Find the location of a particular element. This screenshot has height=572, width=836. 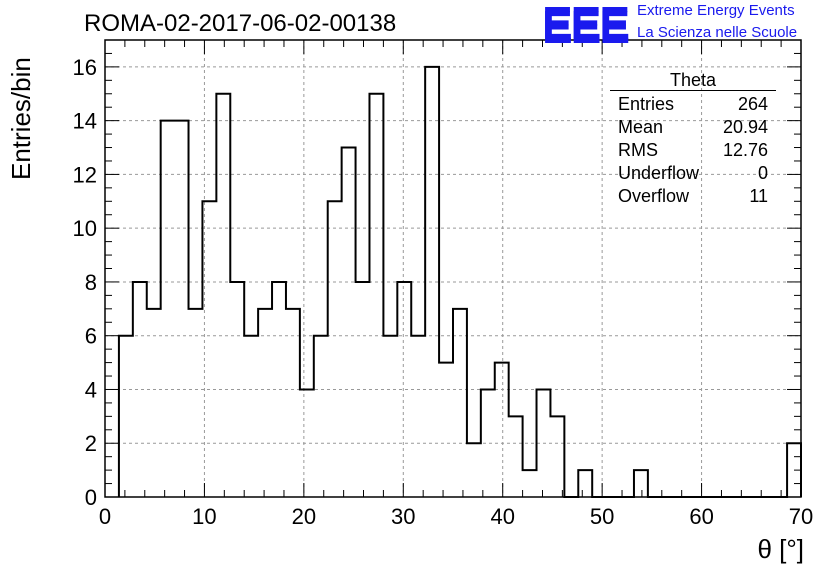

stats-value: 11 is located at coordinates (758, 196).